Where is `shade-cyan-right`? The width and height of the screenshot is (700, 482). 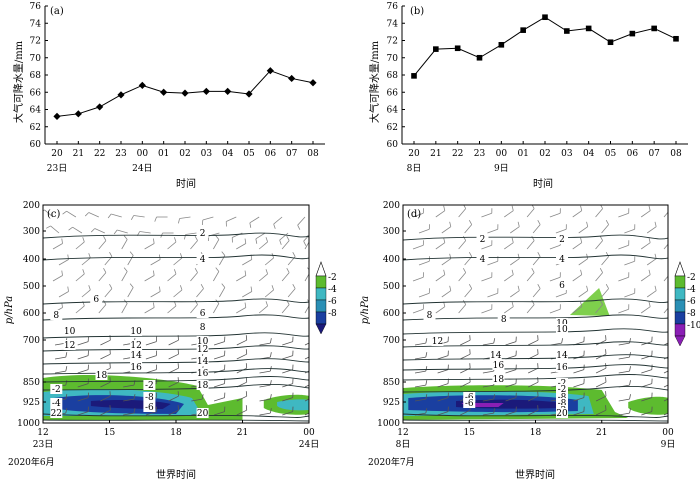 shade-cyan-right is located at coordinates (293, 405).